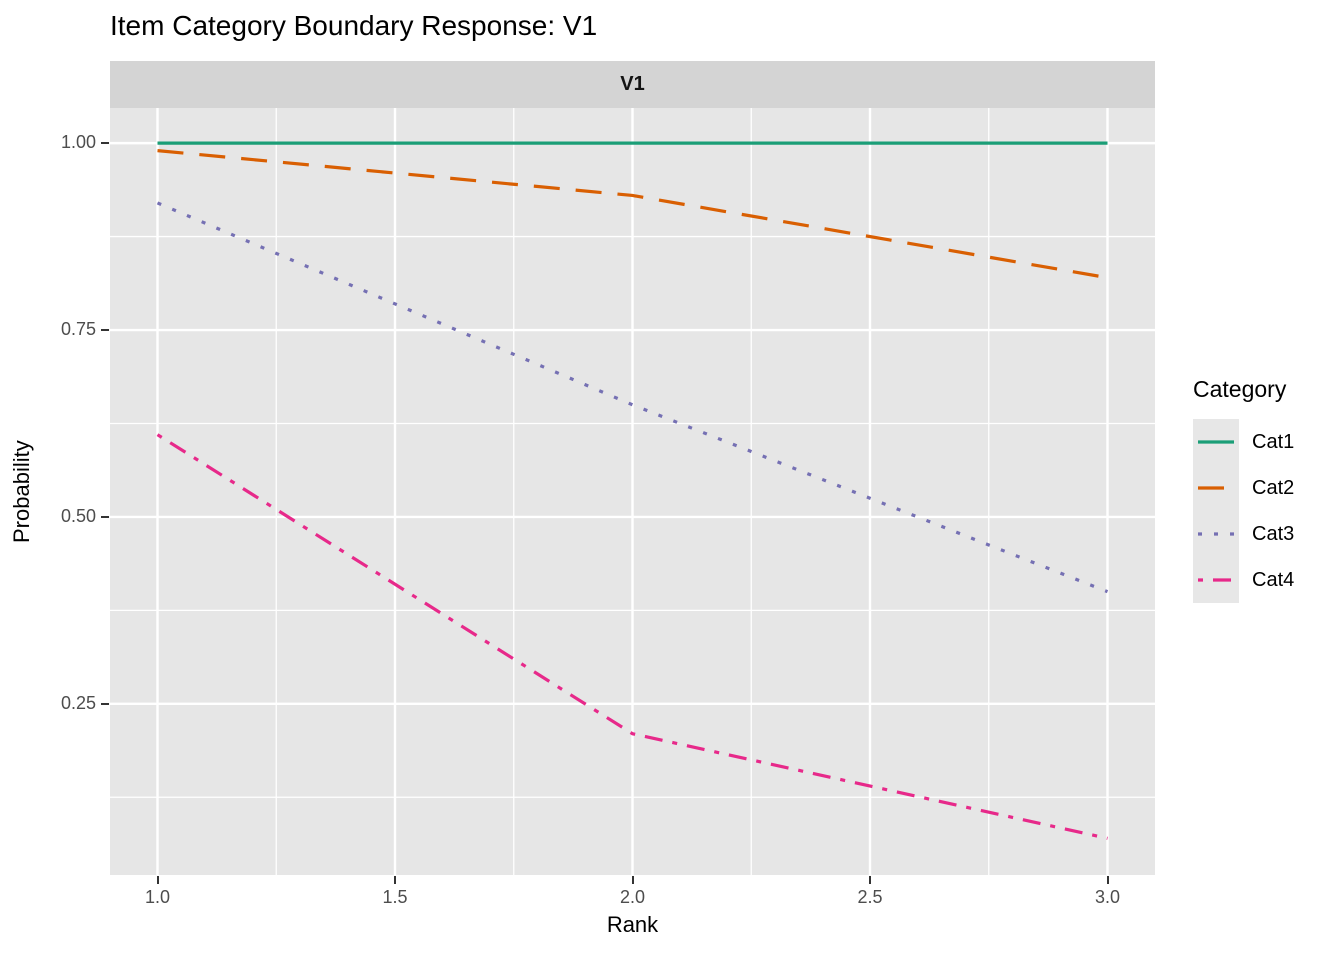 The image size is (1344, 960). What do you see at coordinates (395, 897) in the screenshot?
I see `x-tick-label: 1.5` at bounding box center [395, 897].